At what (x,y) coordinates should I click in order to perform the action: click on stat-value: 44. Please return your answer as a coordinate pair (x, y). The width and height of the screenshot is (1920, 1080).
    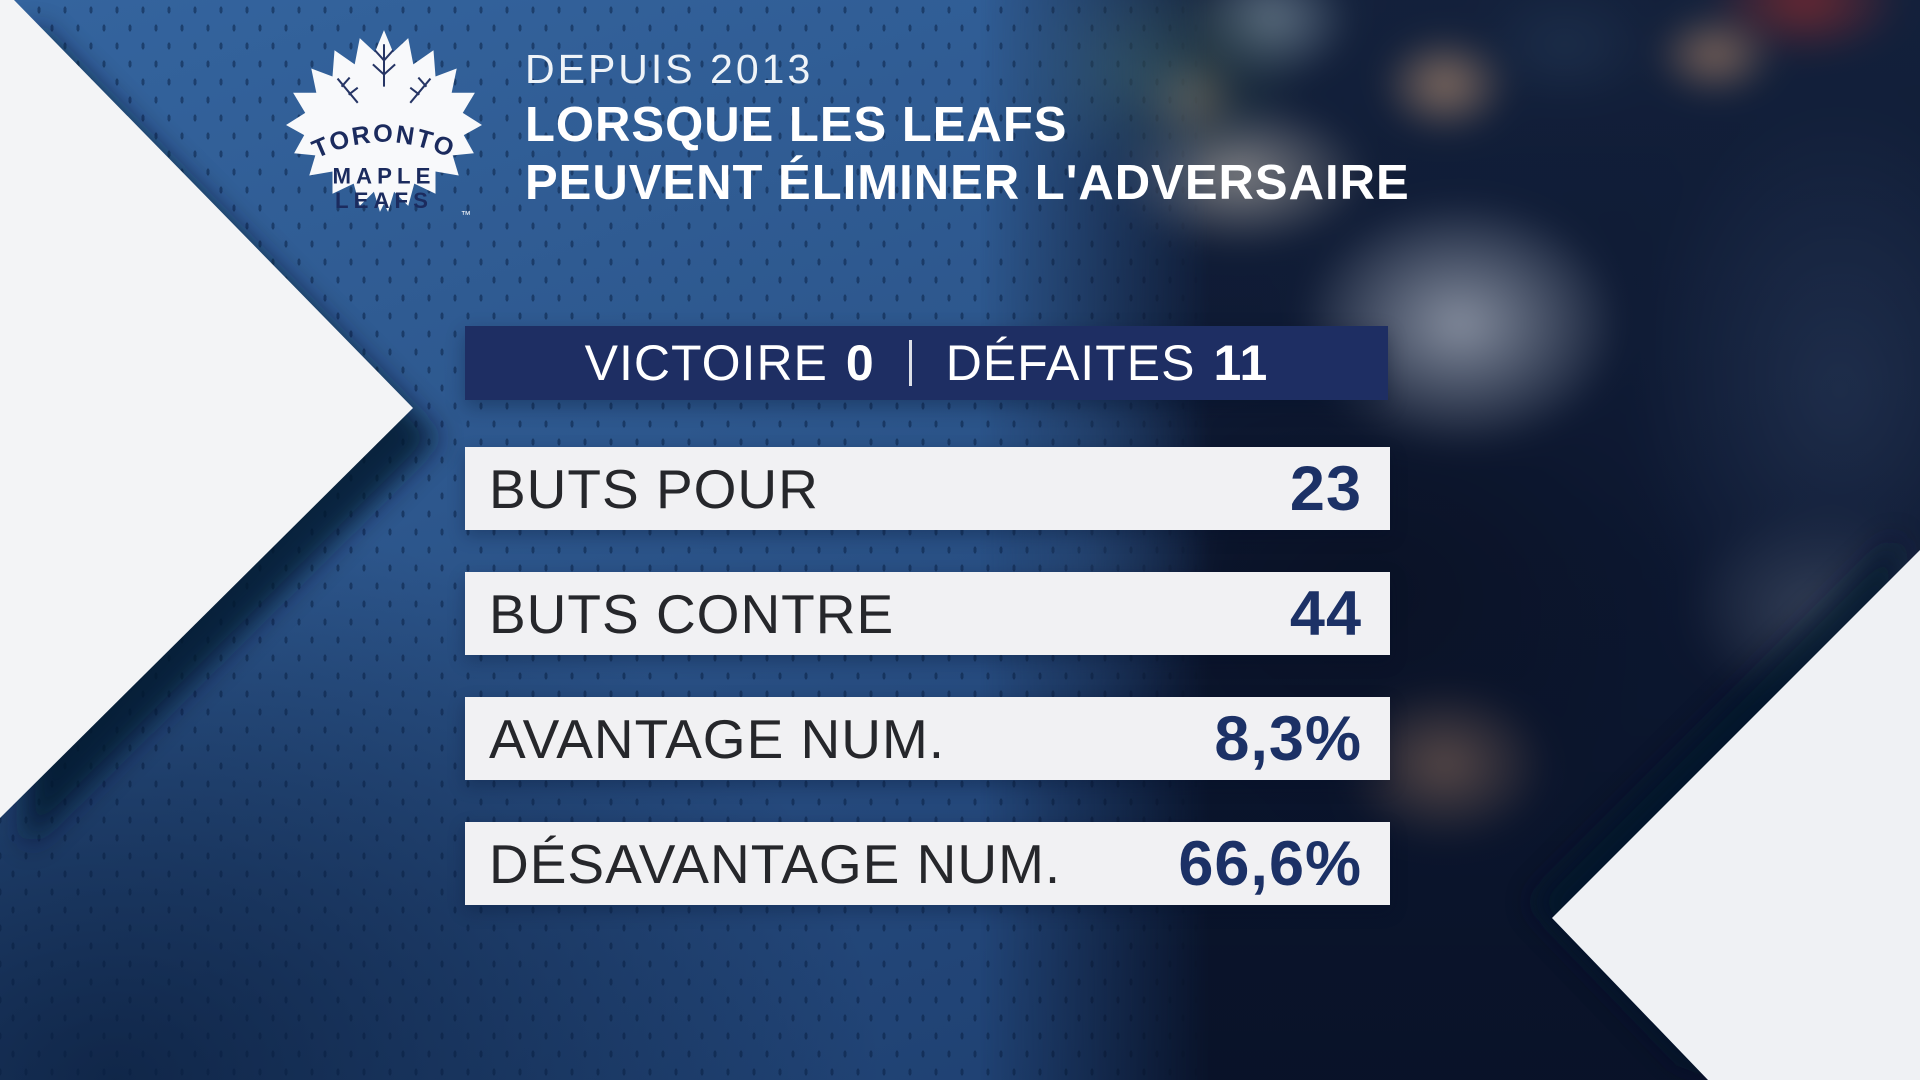
    Looking at the image, I should click on (1325, 613).